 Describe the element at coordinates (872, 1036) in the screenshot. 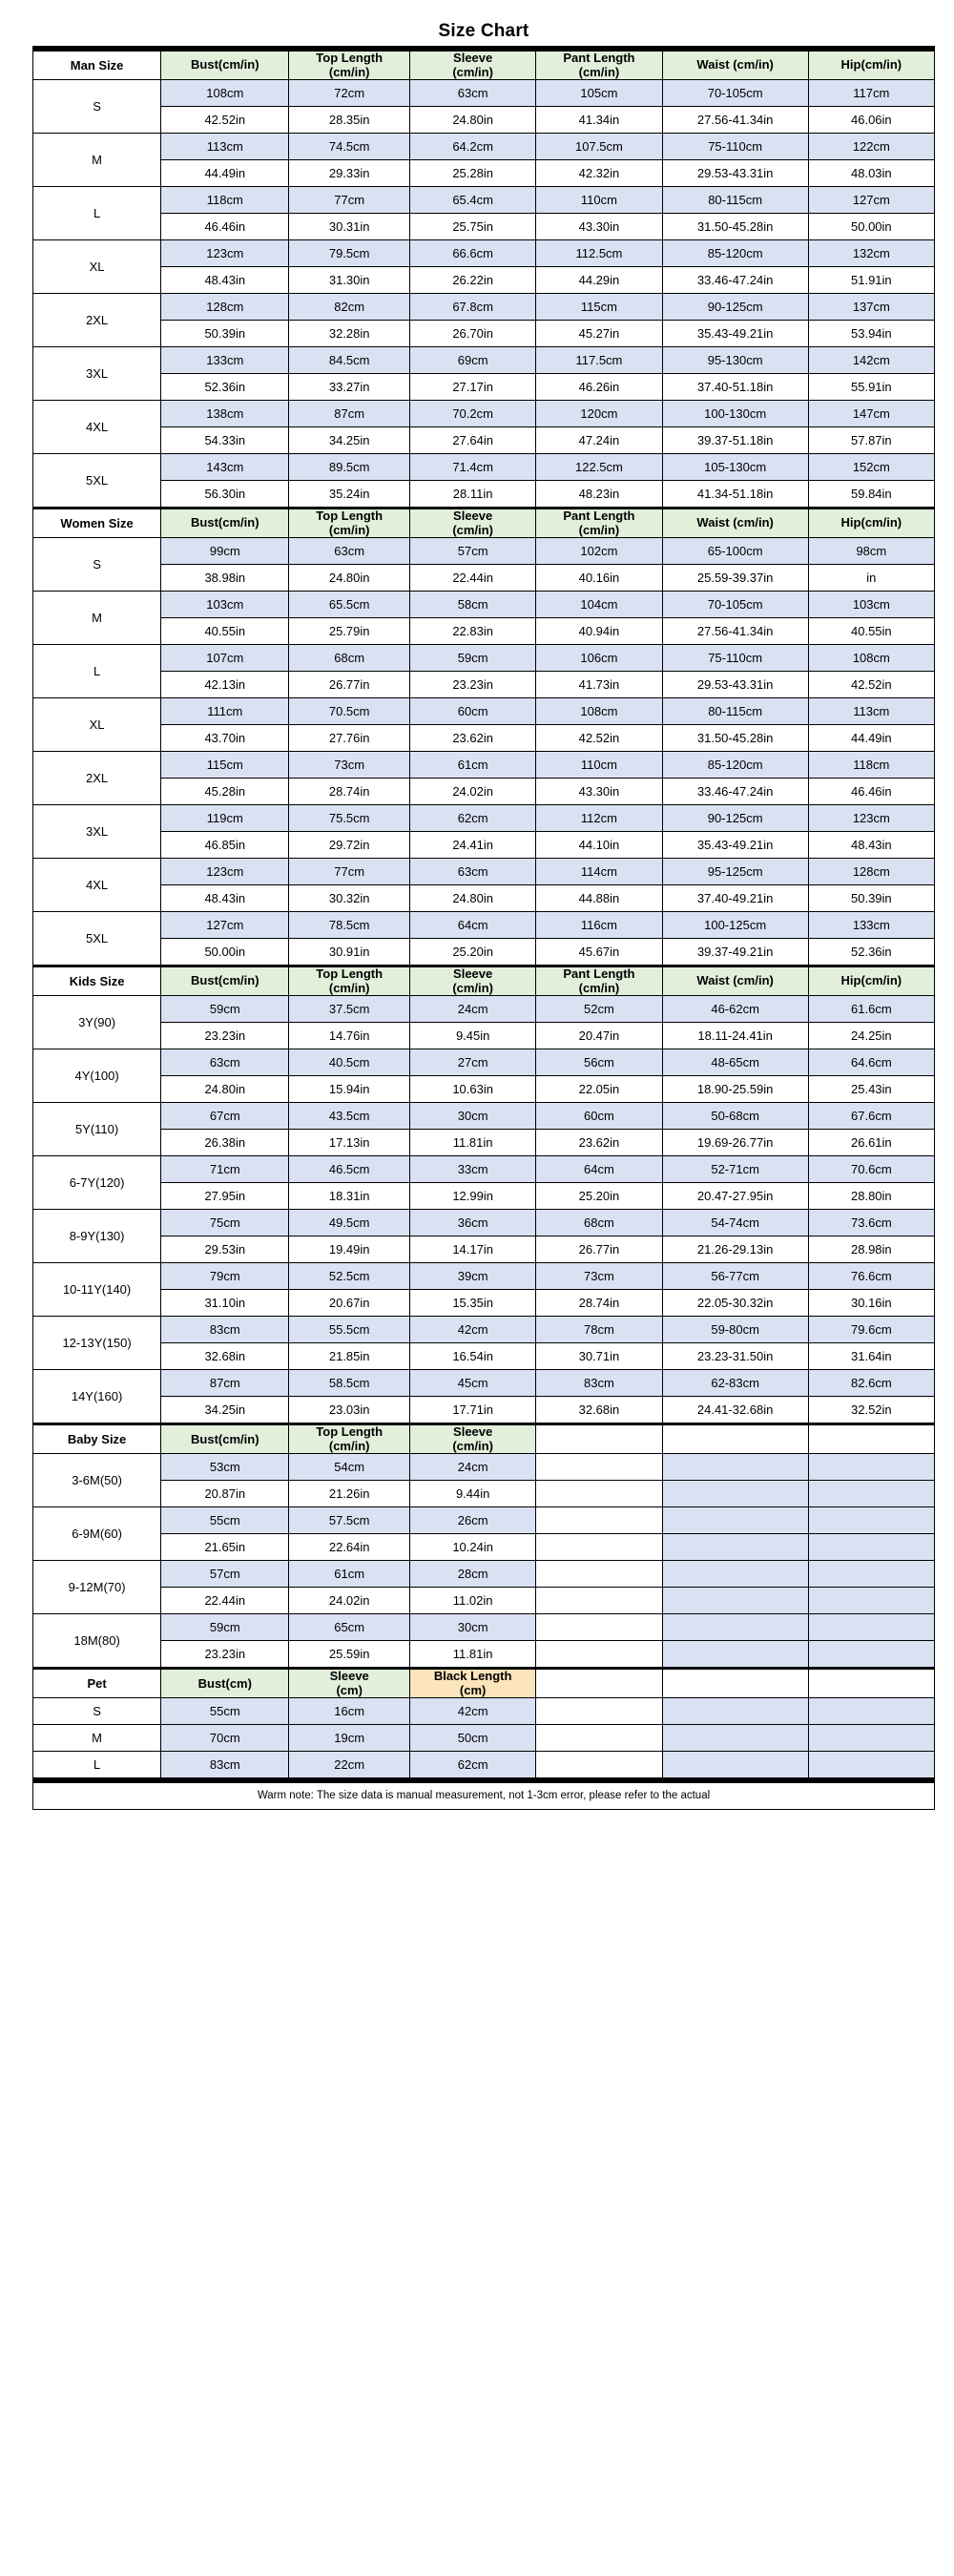

I see `cell-in-5: 24.25in` at that location.